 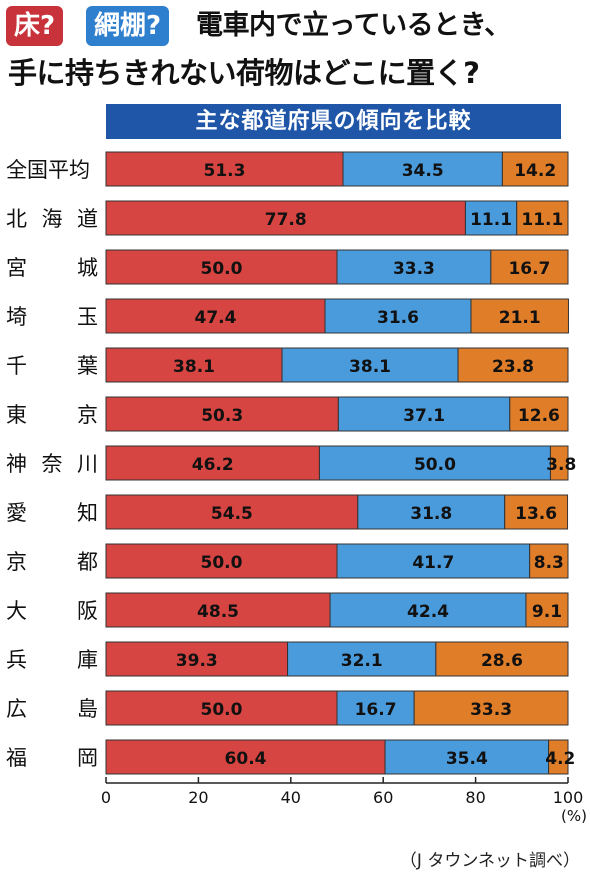 I want to click on data-label: 39.3, so click(x=197, y=661).